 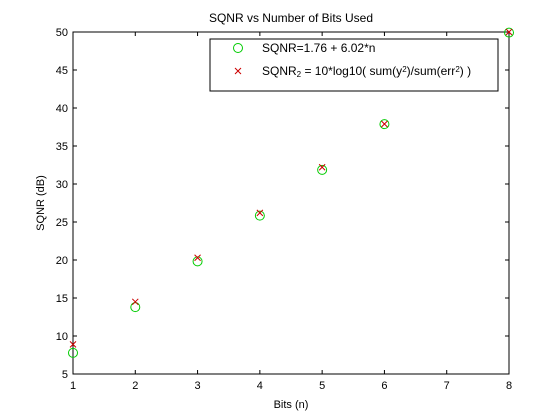 I want to click on chart-title: SQNR vs Number of Bits Used, so click(x=291, y=18).